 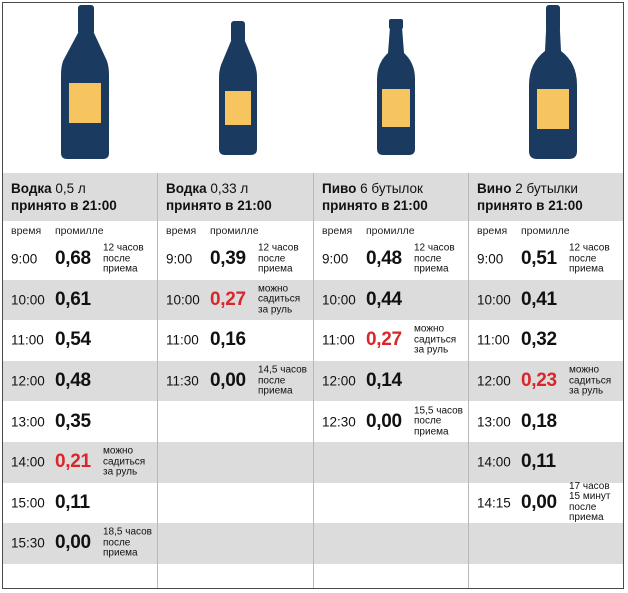 What do you see at coordinates (438, 420) in the screenshot?
I see `row-note: 15,5 часов после приема` at bounding box center [438, 420].